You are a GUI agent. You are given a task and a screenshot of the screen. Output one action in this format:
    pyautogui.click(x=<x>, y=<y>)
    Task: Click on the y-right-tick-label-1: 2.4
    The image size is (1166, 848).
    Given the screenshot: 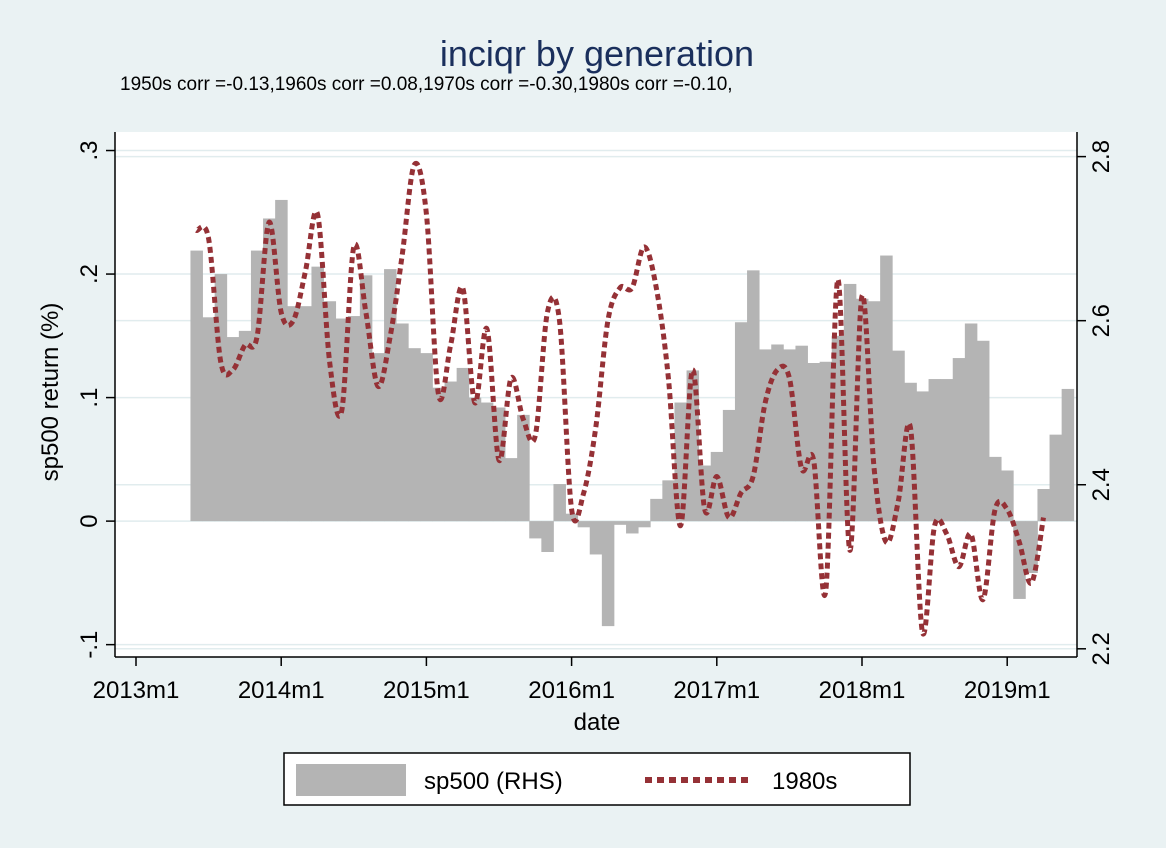 What is the action you would take?
    pyautogui.click(x=1101, y=484)
    